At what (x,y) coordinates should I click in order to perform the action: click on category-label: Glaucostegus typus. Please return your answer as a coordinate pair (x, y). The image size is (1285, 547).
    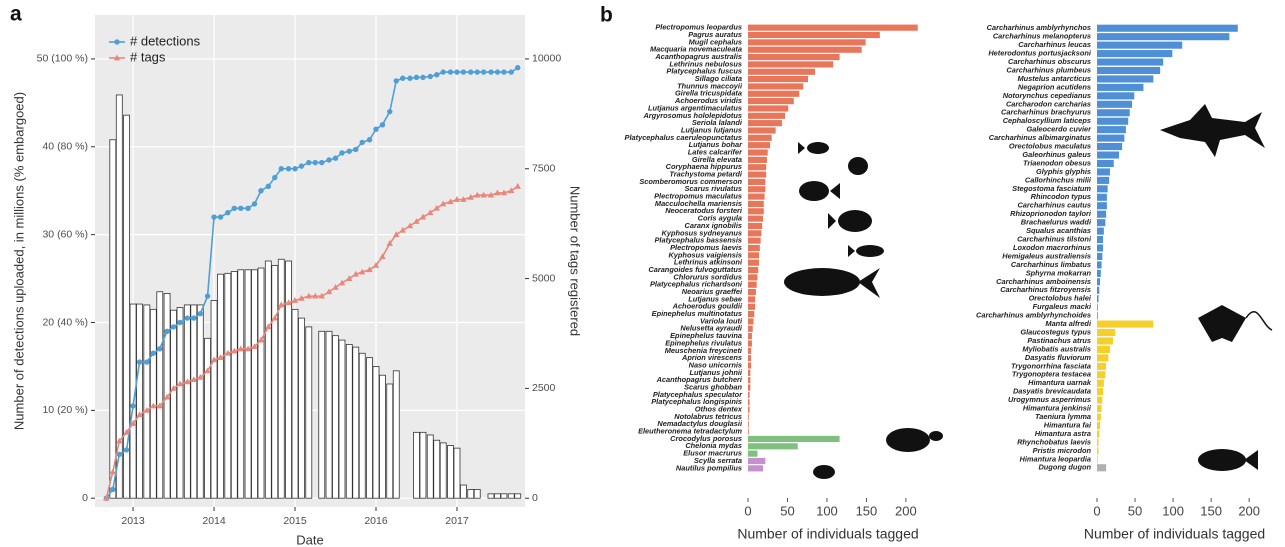
    Looking at the image, I should click on (1055, 331).